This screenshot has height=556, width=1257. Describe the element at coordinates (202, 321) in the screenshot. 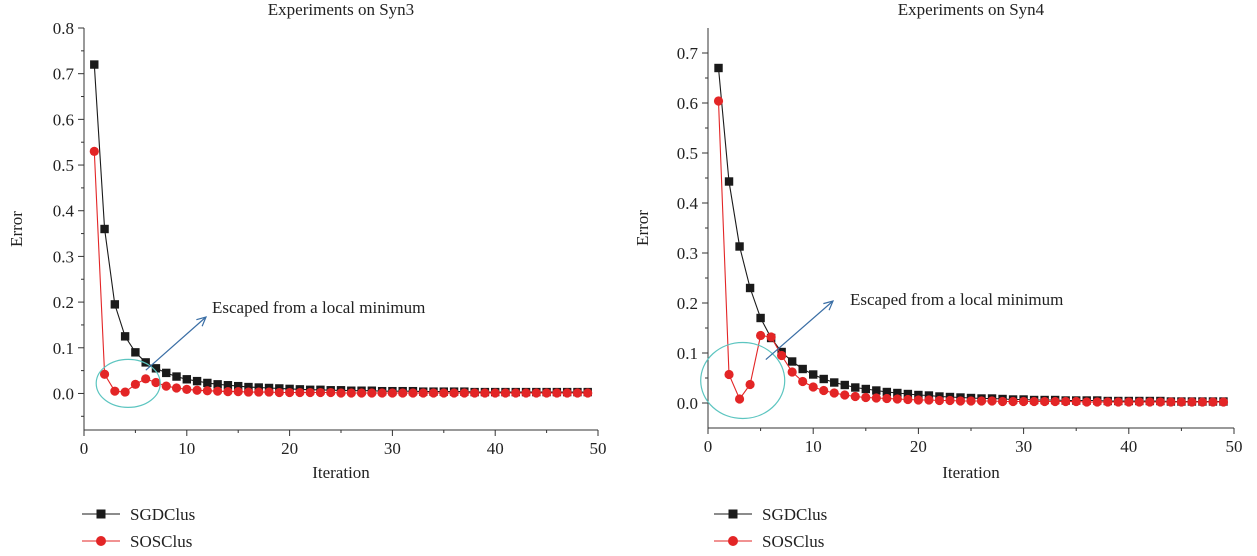

I see `annotation-arrowhead` at that location.